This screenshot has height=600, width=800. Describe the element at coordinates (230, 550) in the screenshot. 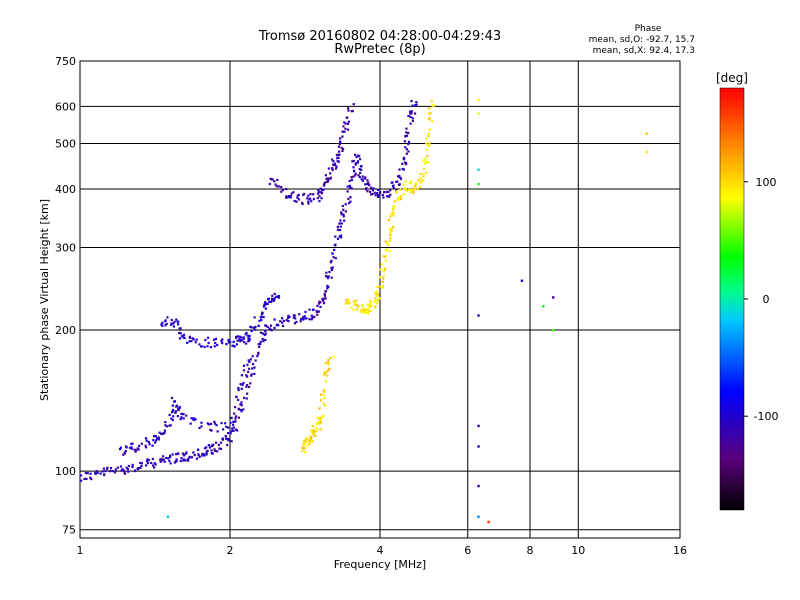

I see `x-tick-label: 2` at that location.